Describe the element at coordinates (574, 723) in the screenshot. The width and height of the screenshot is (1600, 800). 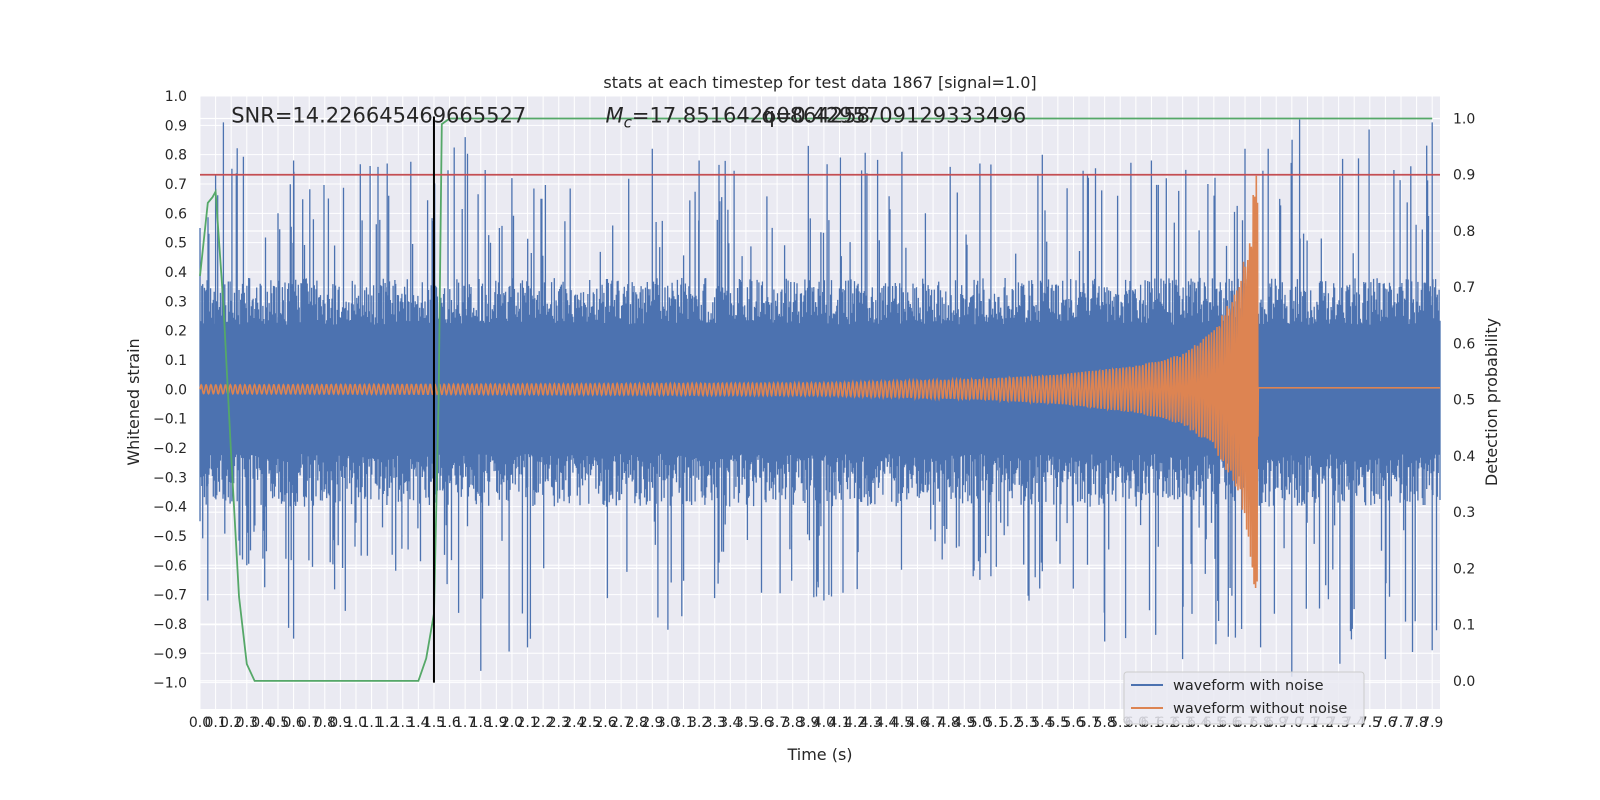
I see `x-tick-label: 2.4` at that location.